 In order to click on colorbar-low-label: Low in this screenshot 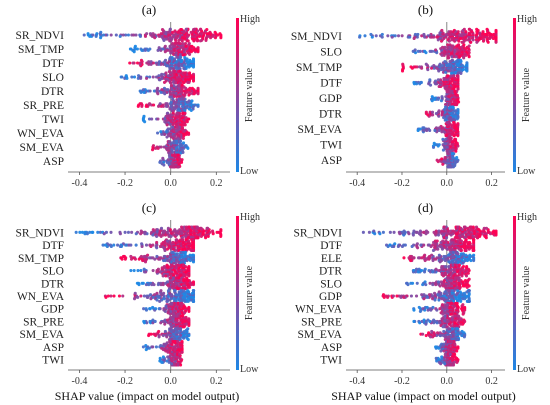, I will do `click(526, 171)`.